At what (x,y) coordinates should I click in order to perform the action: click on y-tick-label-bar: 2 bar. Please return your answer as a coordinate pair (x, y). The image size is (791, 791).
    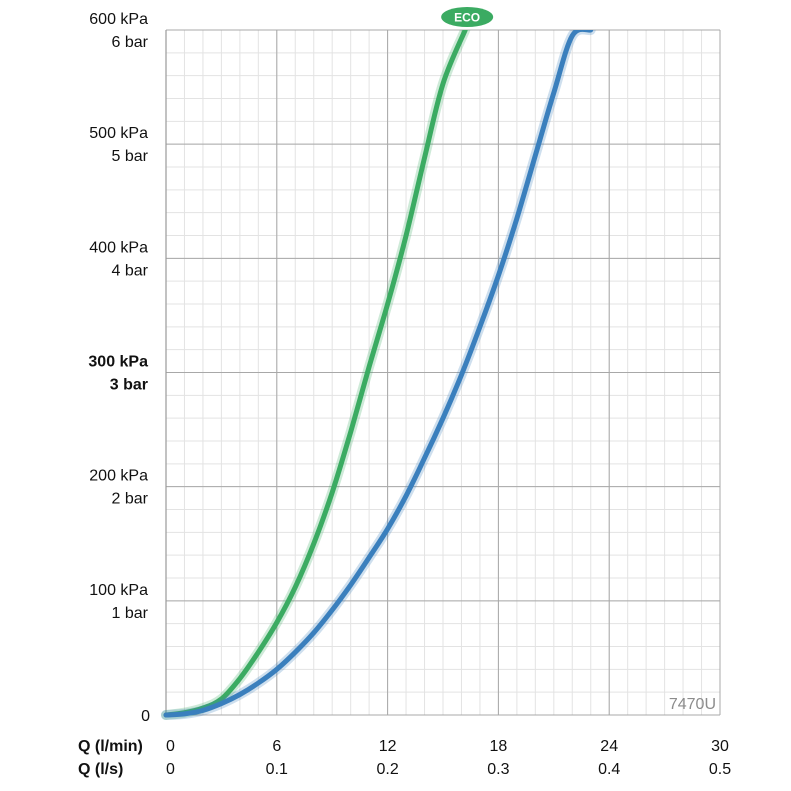
    Looking at the image, I should click on (130, 499).